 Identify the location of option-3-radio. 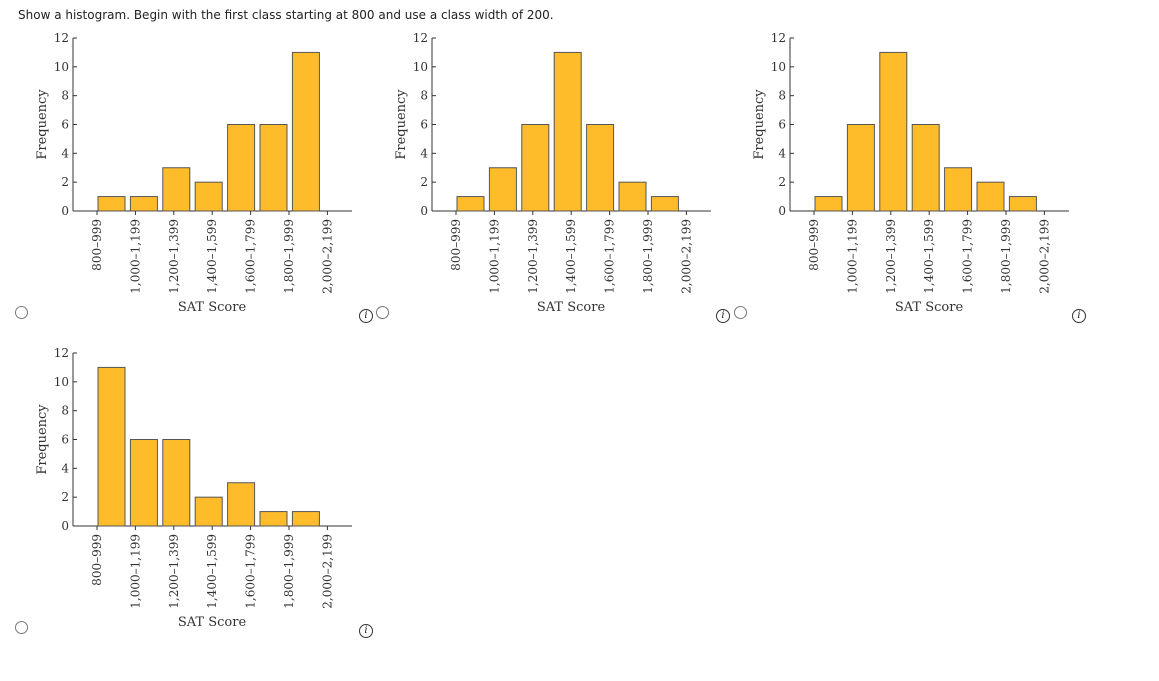
(740, 312).